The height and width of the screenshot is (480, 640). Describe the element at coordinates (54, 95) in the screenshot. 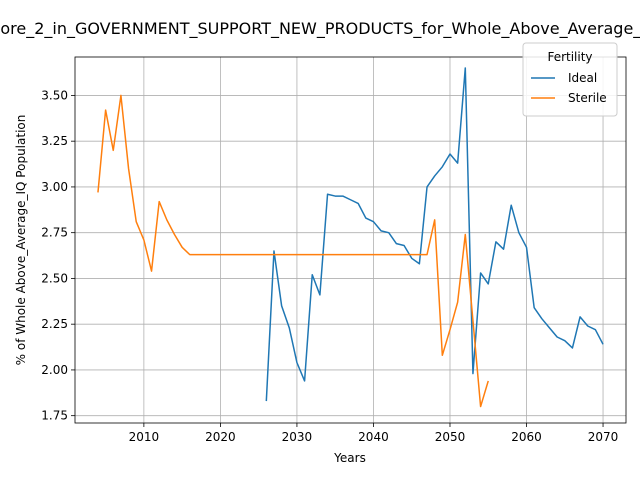

I see `y-tick-label: 3.50` at that location.